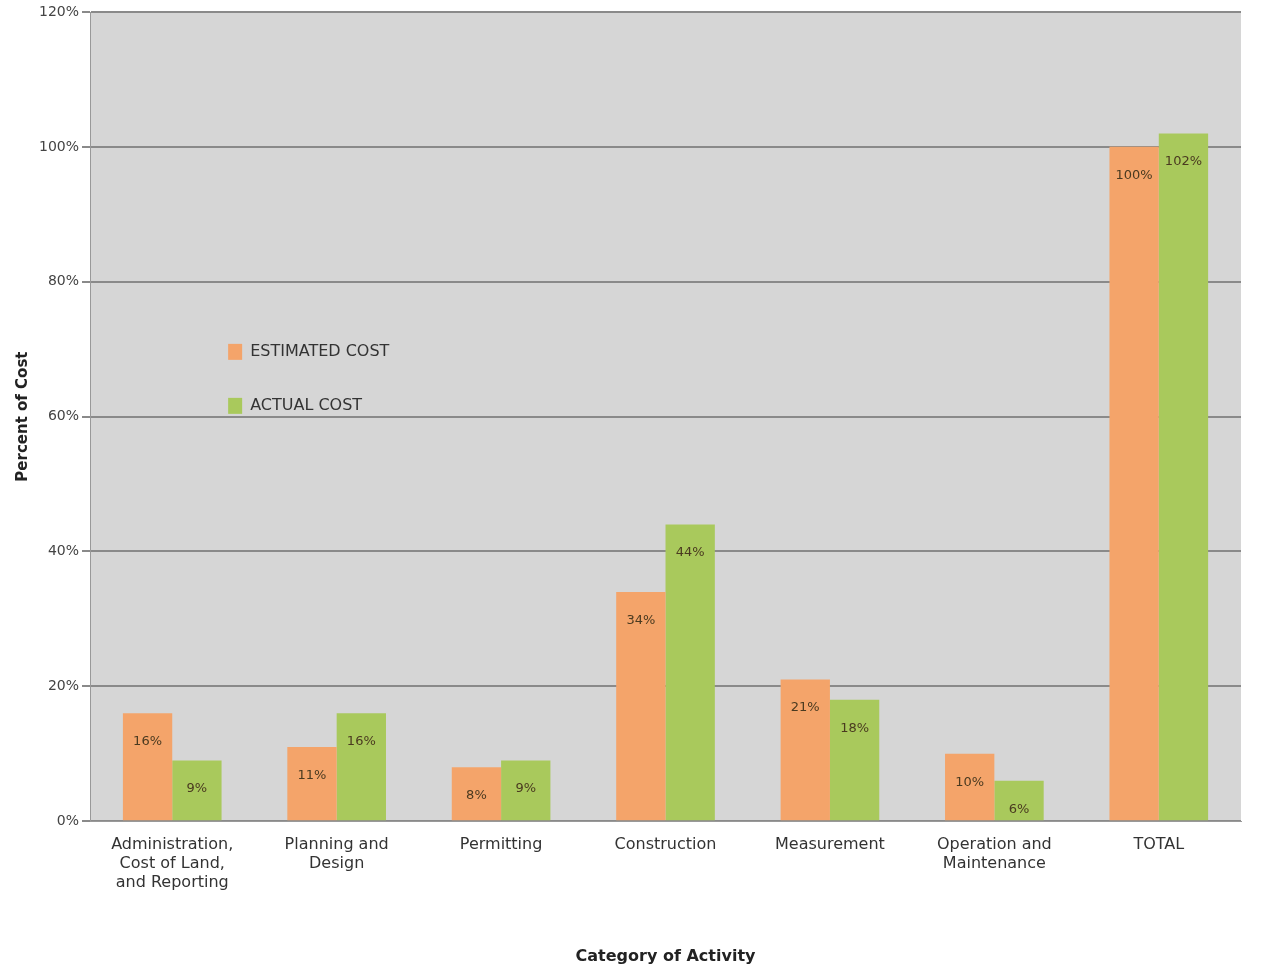 This screenshot has width=1261, height=980. What do you see at coordinates (336, 853) in the screenshot?
I see `x-tick-label: Planning and Design` at bounding box center [336, 853].